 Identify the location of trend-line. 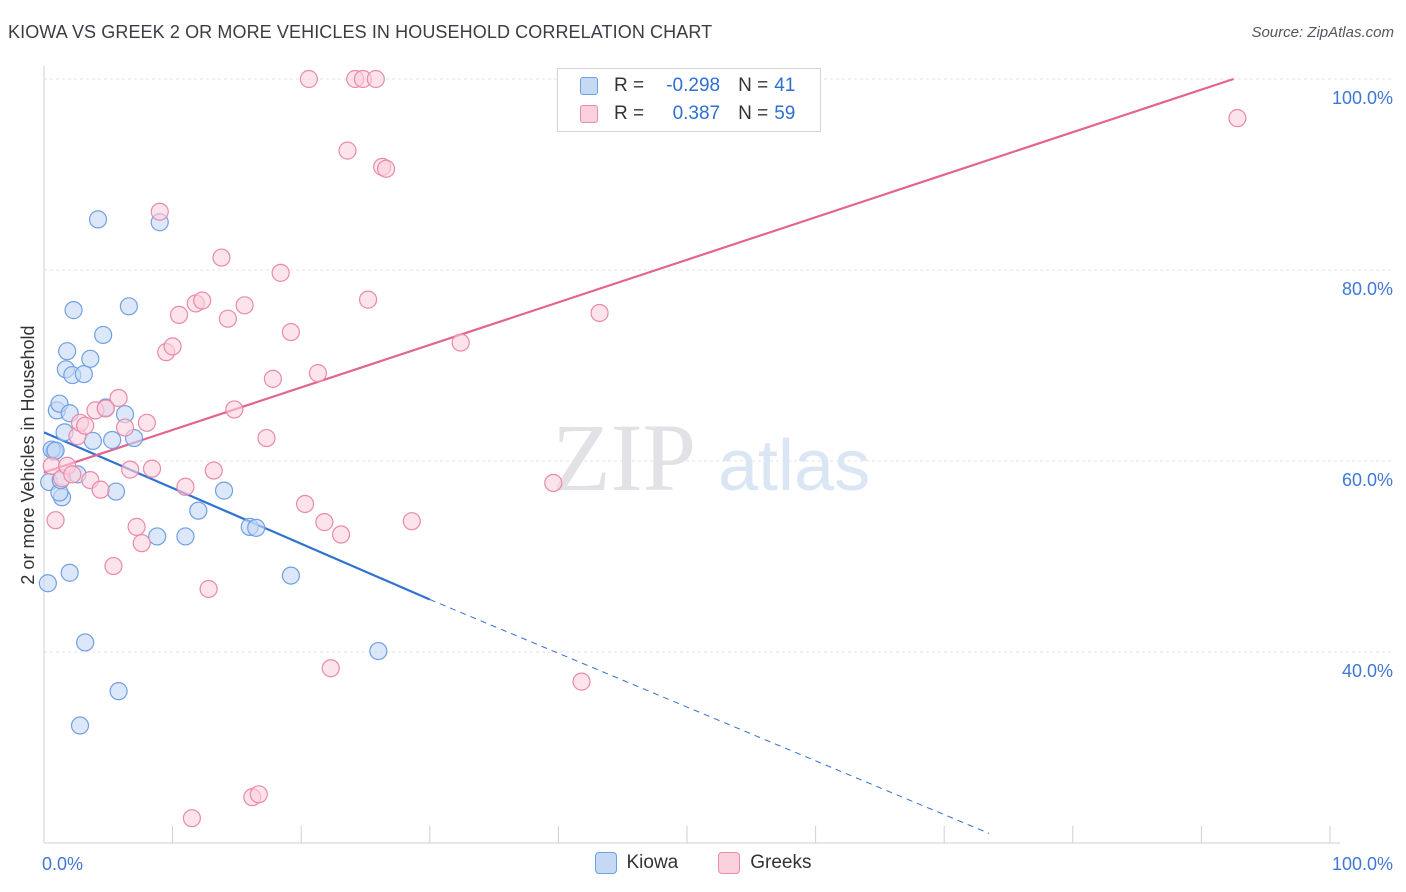
(237, 516).